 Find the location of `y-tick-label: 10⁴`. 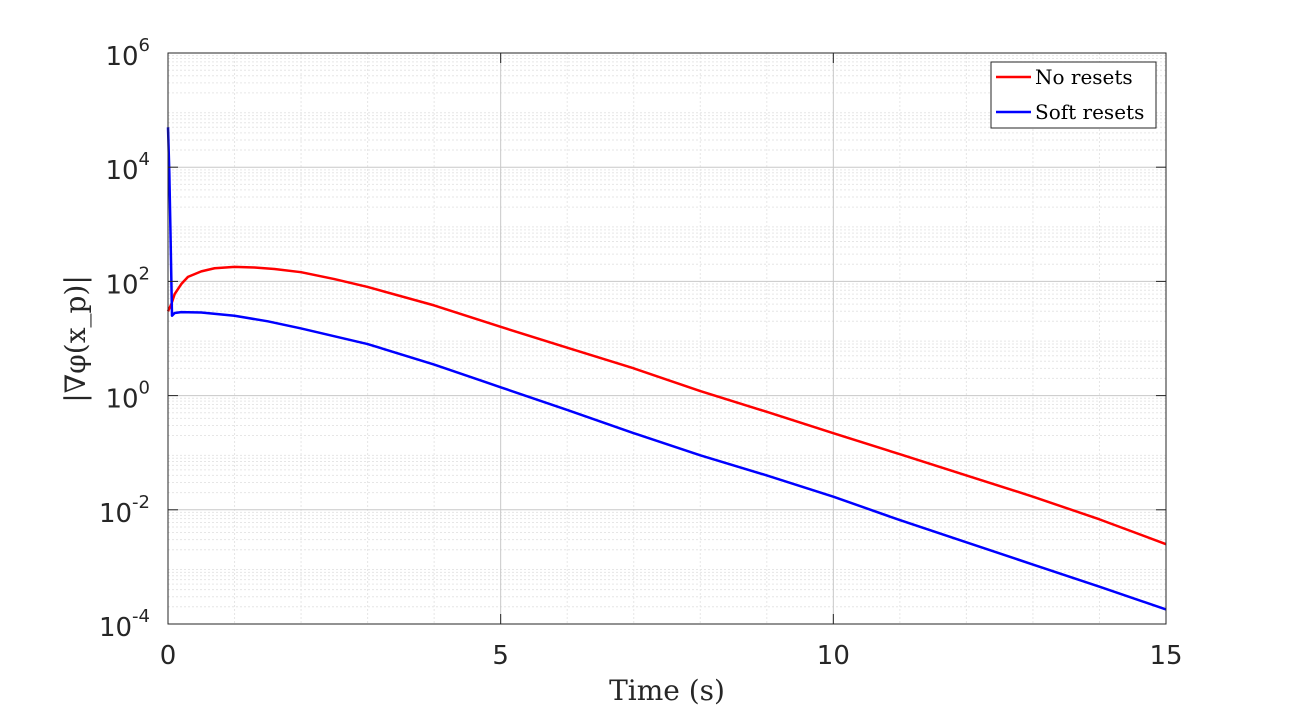

y-tick-label: 10⁴ is located at coordinates (127, 167).